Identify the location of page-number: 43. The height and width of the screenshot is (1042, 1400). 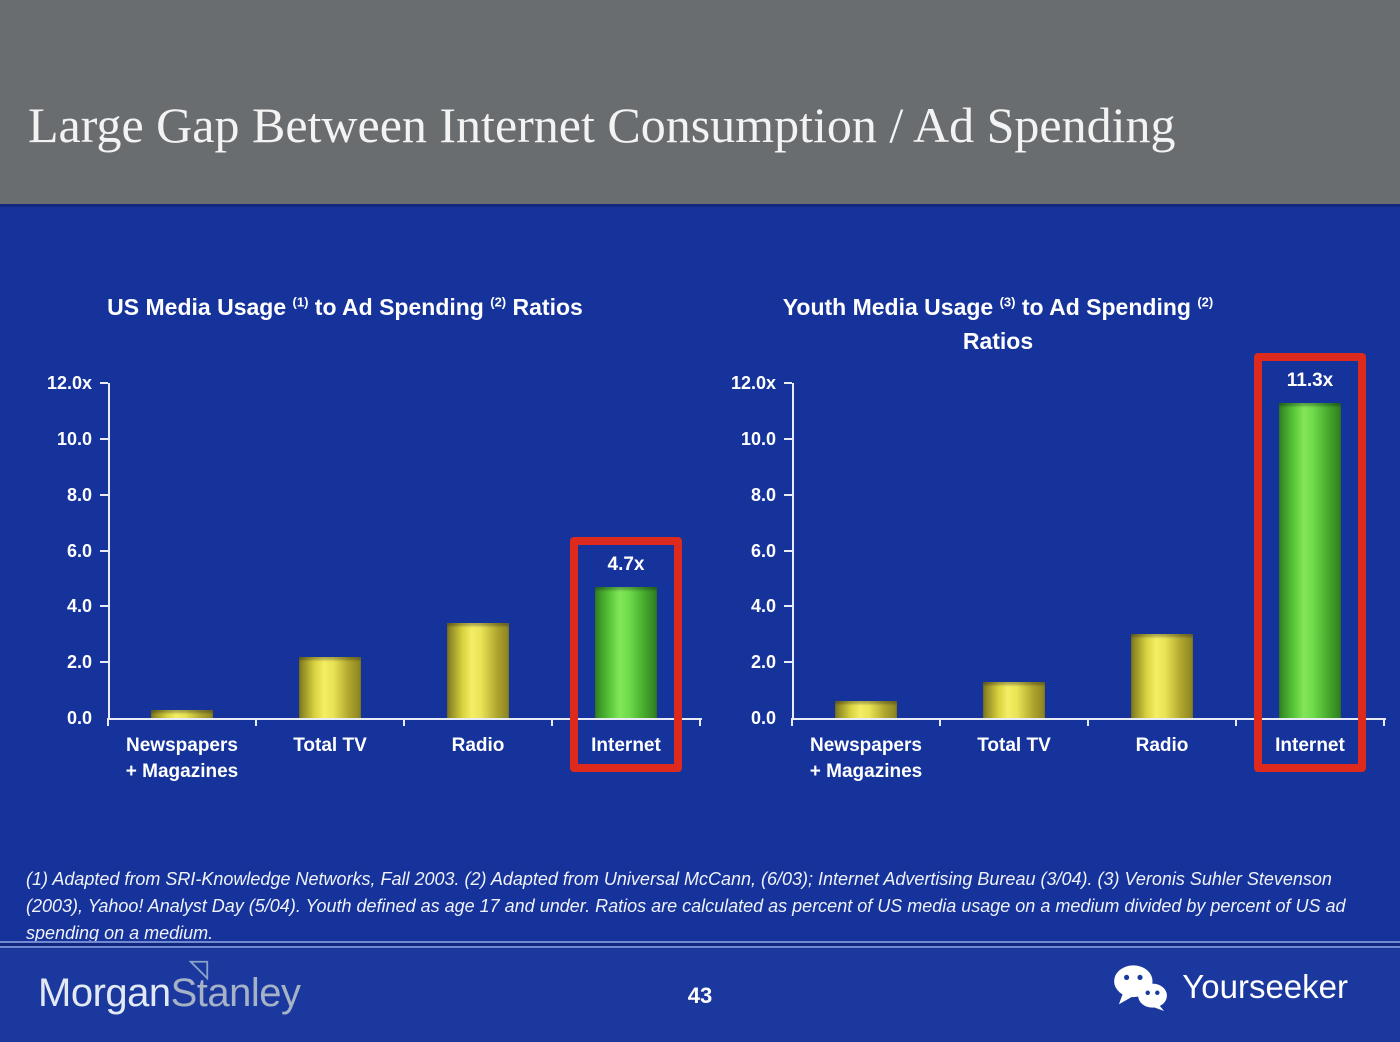
(700, 995).